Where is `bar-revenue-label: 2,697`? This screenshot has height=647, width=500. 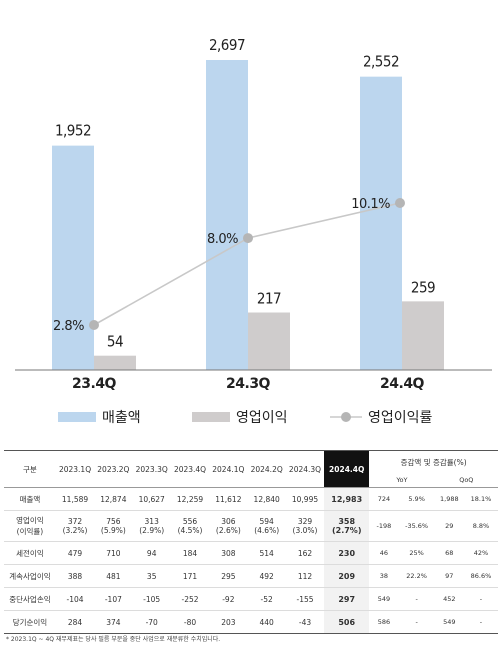
bar-revenue-label: 2,697 is located at coordinates (227, 45).